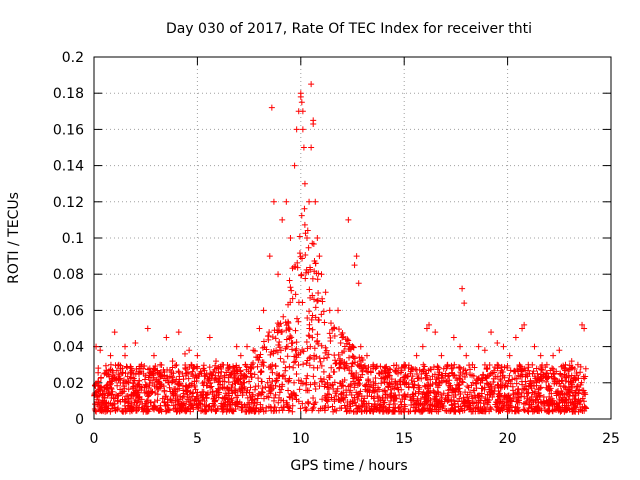  What do you see at coordinates (197, 439) in the screenshot?
I see `x-tick-label: 5` at bounding box center [197, 439].